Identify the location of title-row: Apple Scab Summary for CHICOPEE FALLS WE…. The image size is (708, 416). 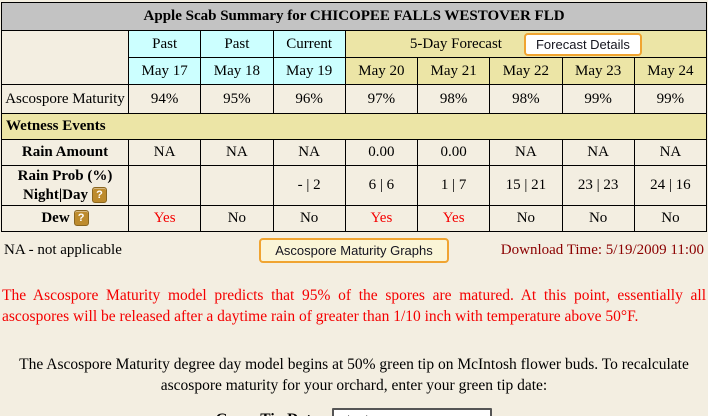
(354, 16).